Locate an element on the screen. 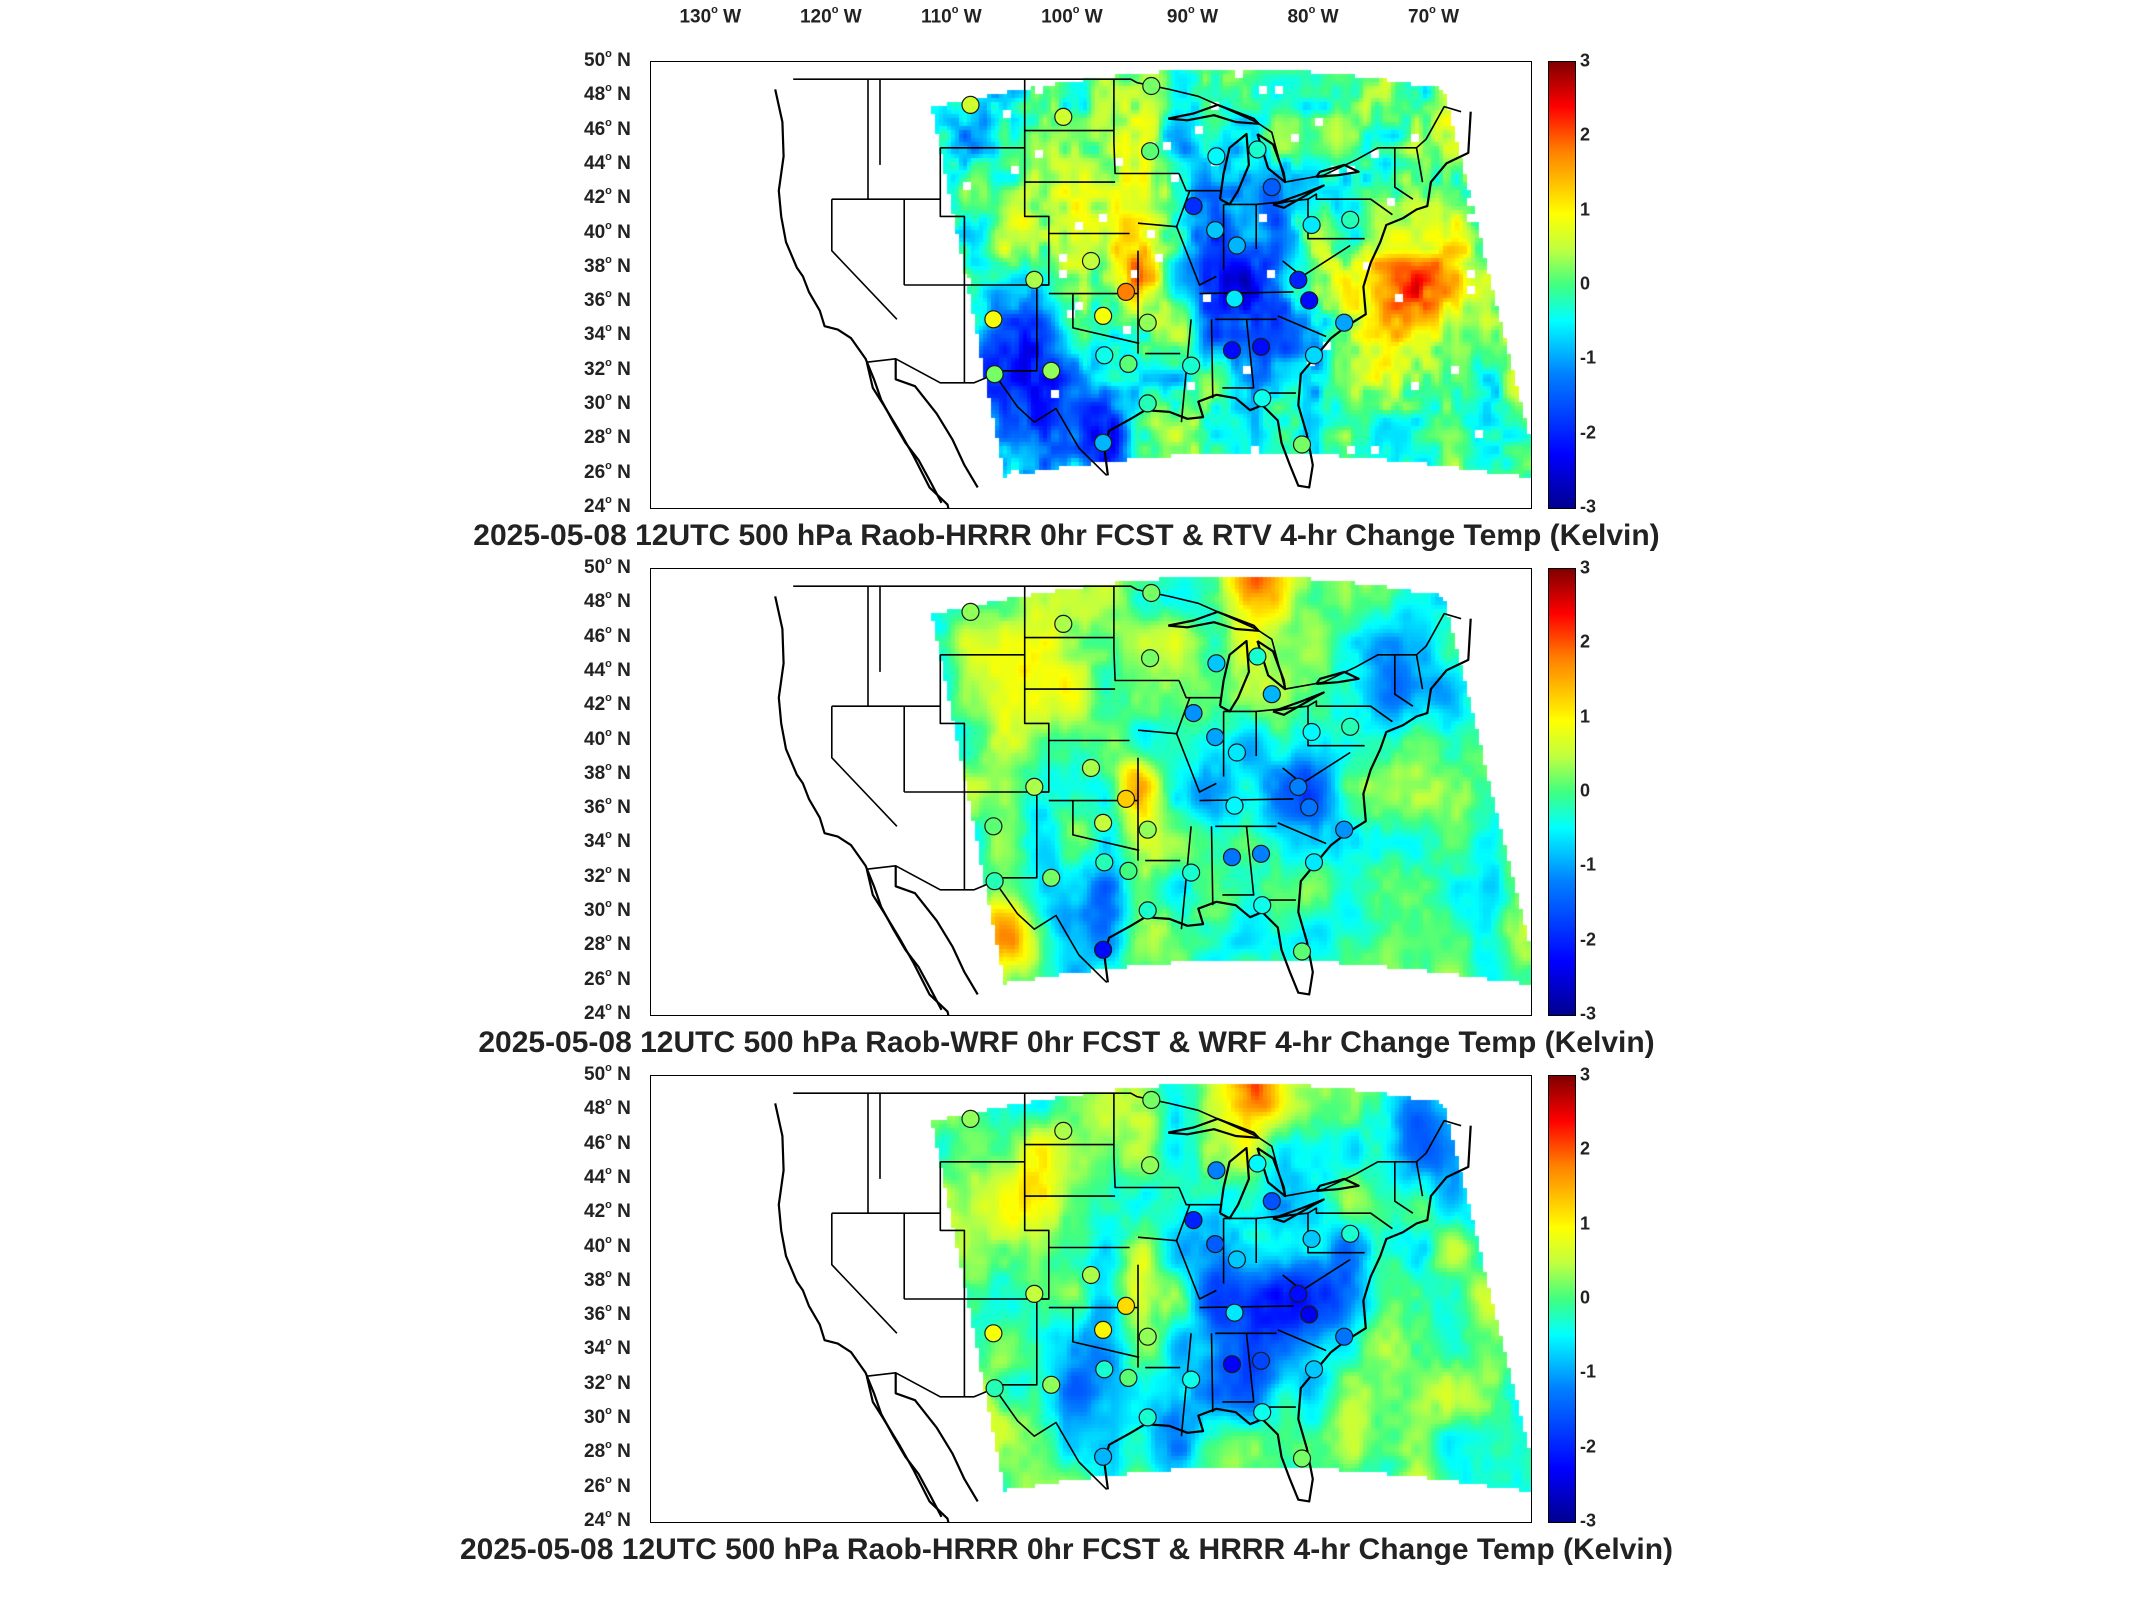  colorbar-tick-label: 3 is located at coordinates (1585, 1074).